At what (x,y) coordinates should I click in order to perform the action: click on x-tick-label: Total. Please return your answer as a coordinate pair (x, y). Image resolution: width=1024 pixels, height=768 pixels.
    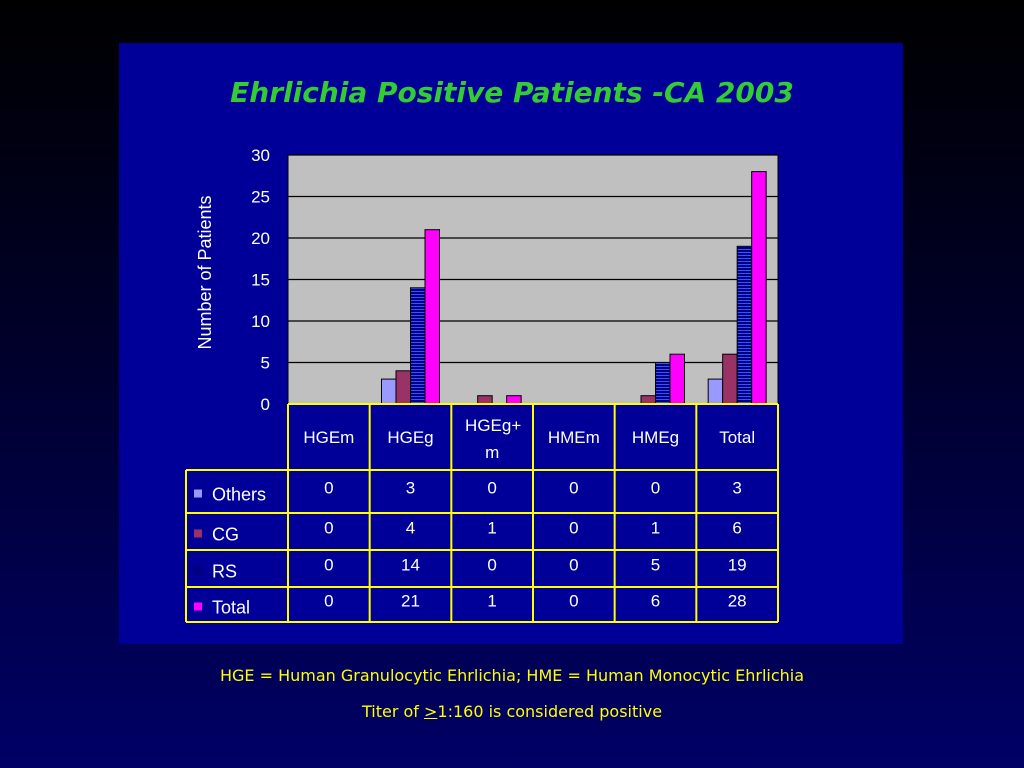
    Looking at the image, I should click on (737, 437).